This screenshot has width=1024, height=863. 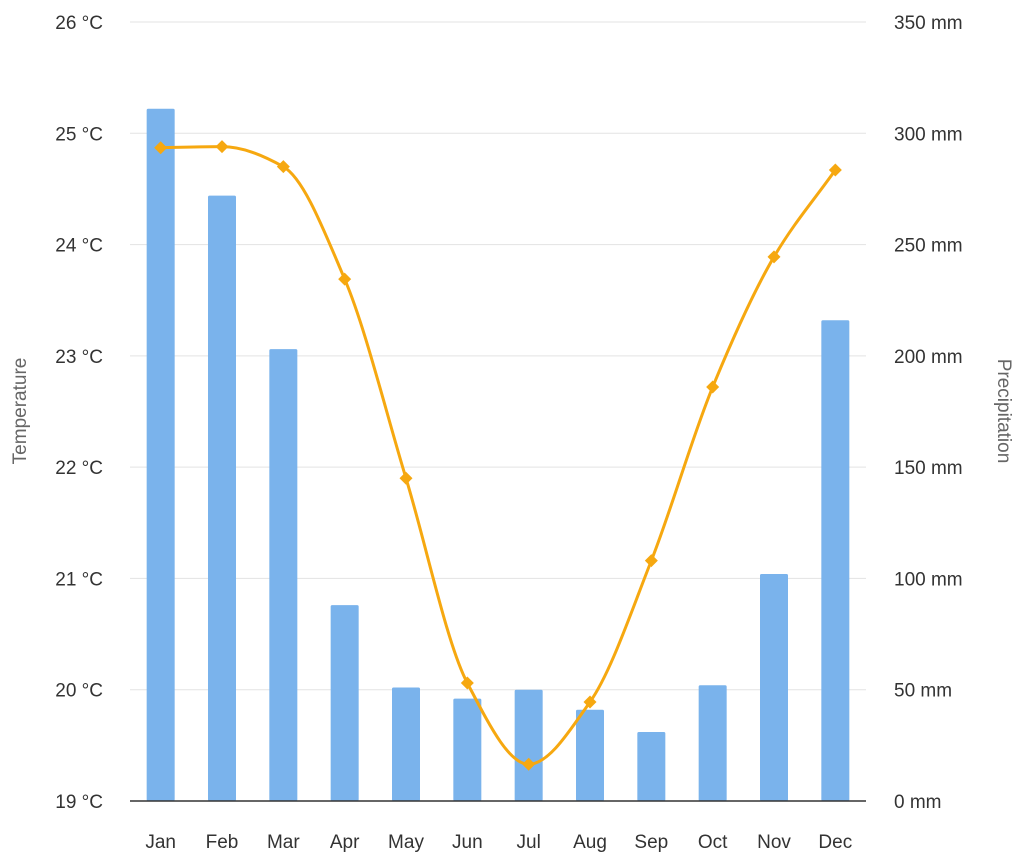 What do you see at coordinates (528, 745) in the screenshot?
I see `precipitation-bar-jul` at bounding box center [528, 745].